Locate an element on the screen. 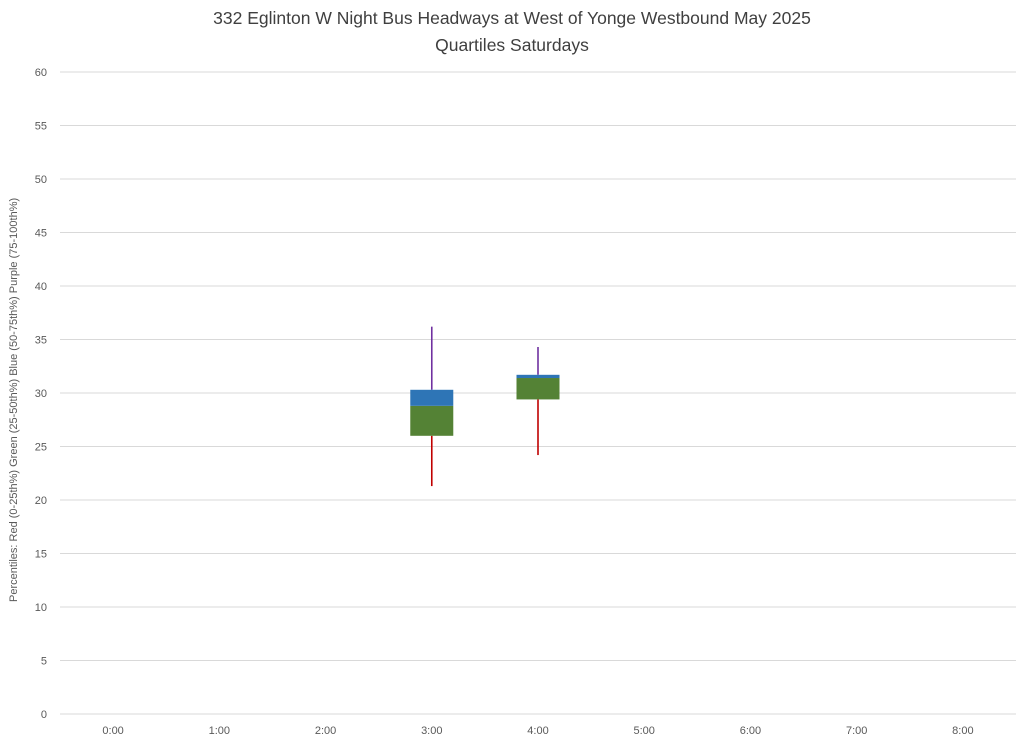  y-tick-label: 45 is located at coordinates (41, 234).